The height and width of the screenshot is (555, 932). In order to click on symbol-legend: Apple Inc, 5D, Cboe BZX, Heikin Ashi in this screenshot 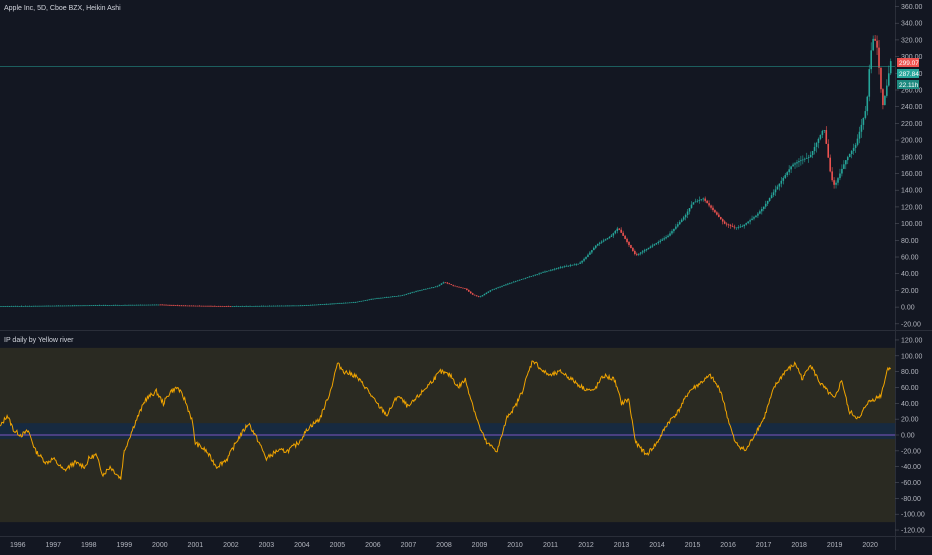, I will do `click(62, 8)`.